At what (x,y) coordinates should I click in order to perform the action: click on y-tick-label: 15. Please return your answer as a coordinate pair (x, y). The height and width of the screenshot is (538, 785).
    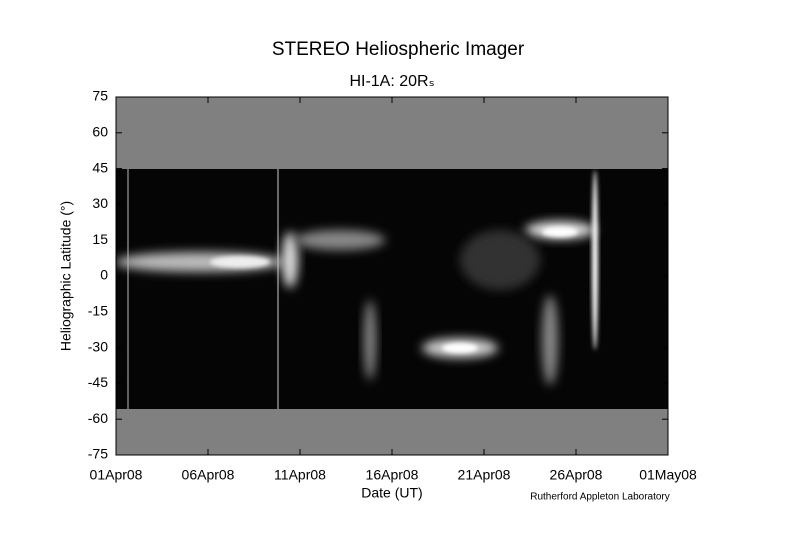
    Looking at the image, I should click on (100, 239).